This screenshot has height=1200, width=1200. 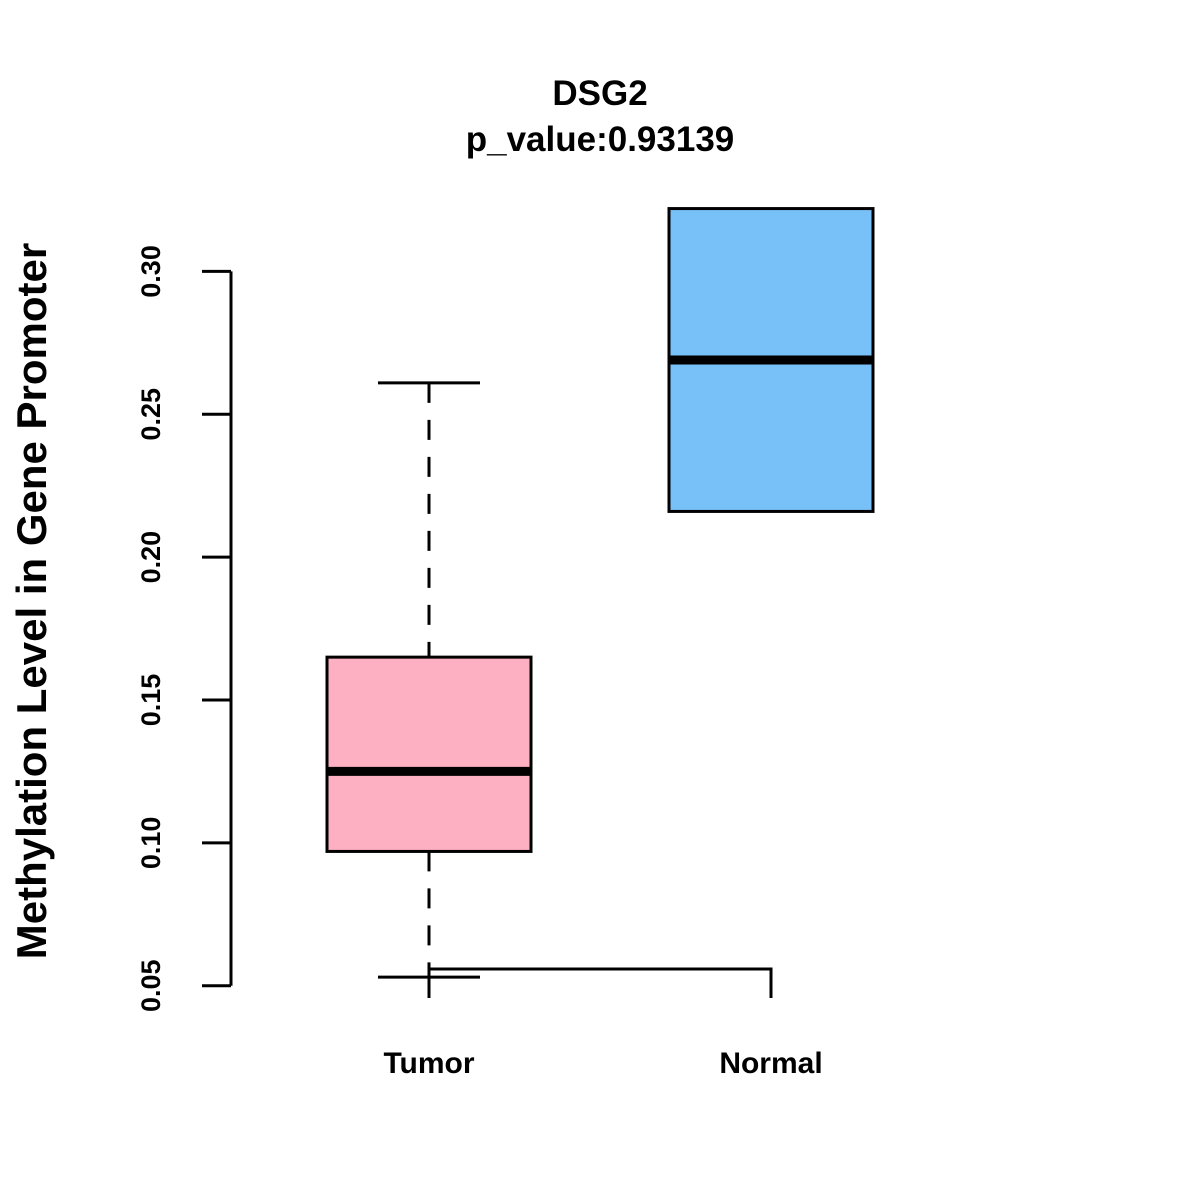 What do you see at coordinates (151, 700) in the screenshot?
I see `y-tick-label: 0.15` at bounding box center [151, 700].